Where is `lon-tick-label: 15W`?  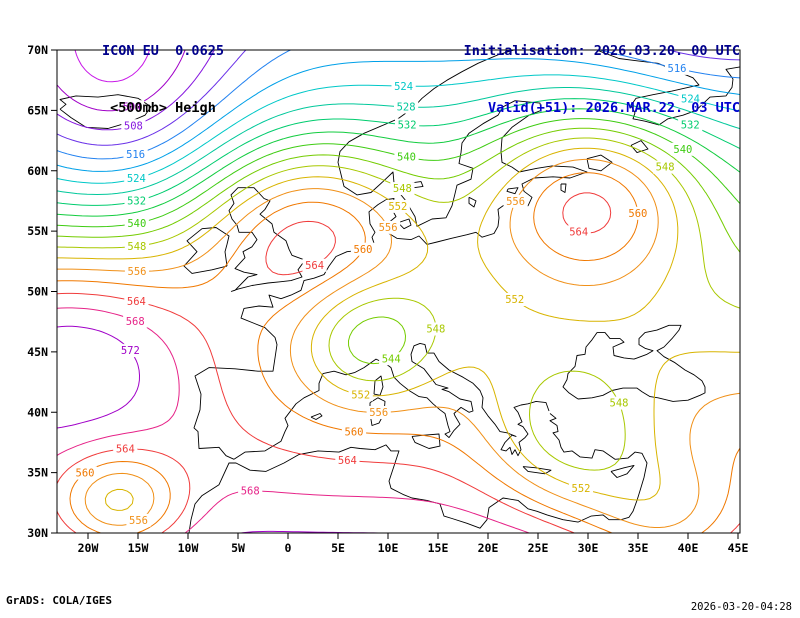 lon-tick-label: 15W is located at coordinates (138, 548).